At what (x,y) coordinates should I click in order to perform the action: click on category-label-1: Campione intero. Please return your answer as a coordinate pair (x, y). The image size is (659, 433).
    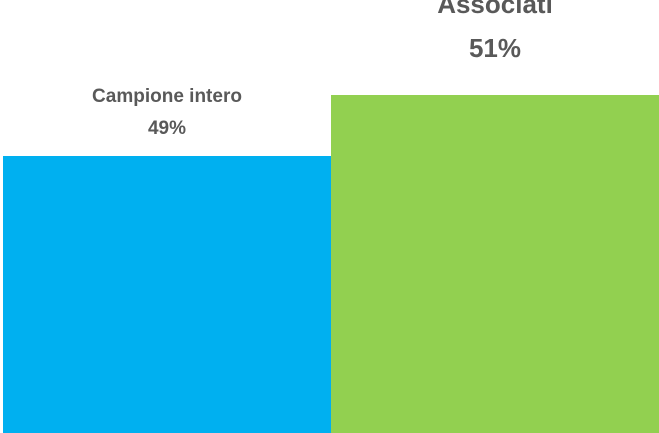
    Looking at the image, I should click on (167, 96).